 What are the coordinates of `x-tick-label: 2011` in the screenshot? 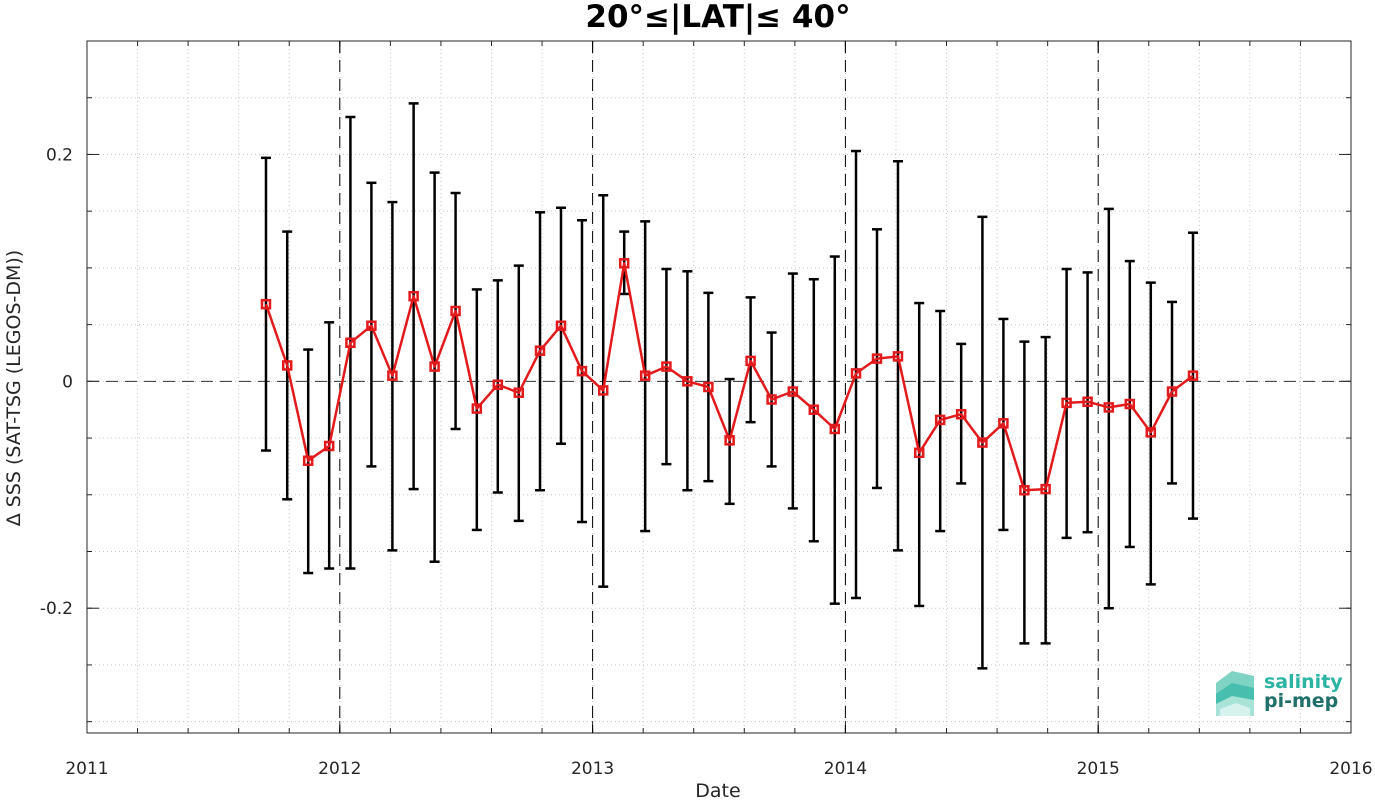 It's located at (86, 769).